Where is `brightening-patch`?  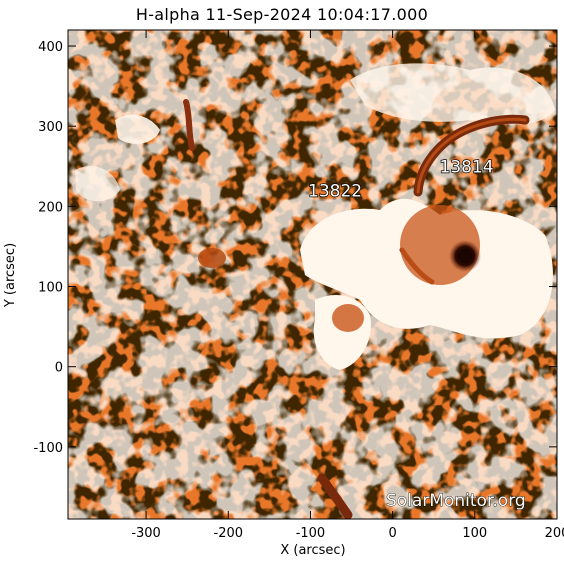 brightening-patch is located at coordinates (212, 258).